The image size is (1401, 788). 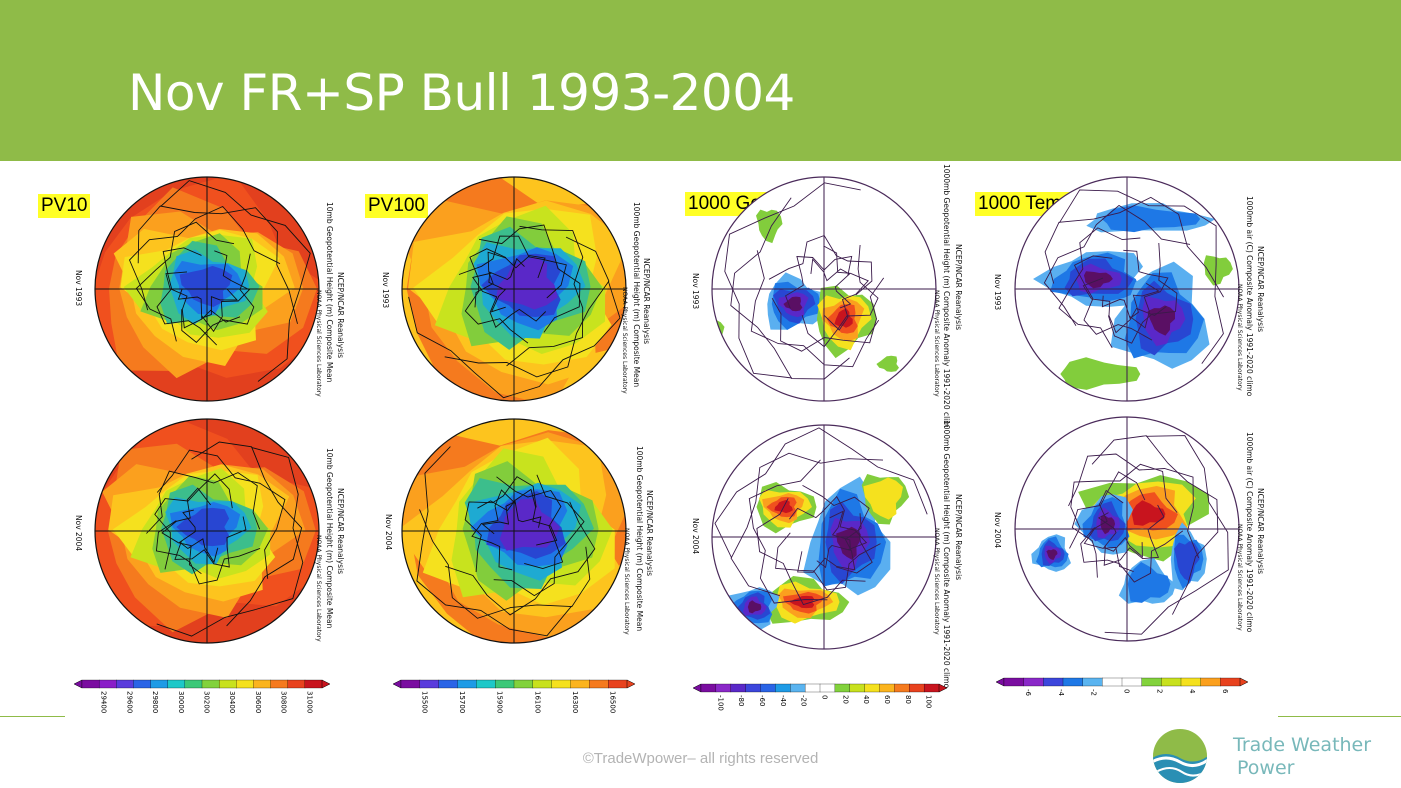 What do you see at coordinates (500, 702) in the screenshot?
I see `colorbar-tick-label: 15900` at bounding box center [500, 702].